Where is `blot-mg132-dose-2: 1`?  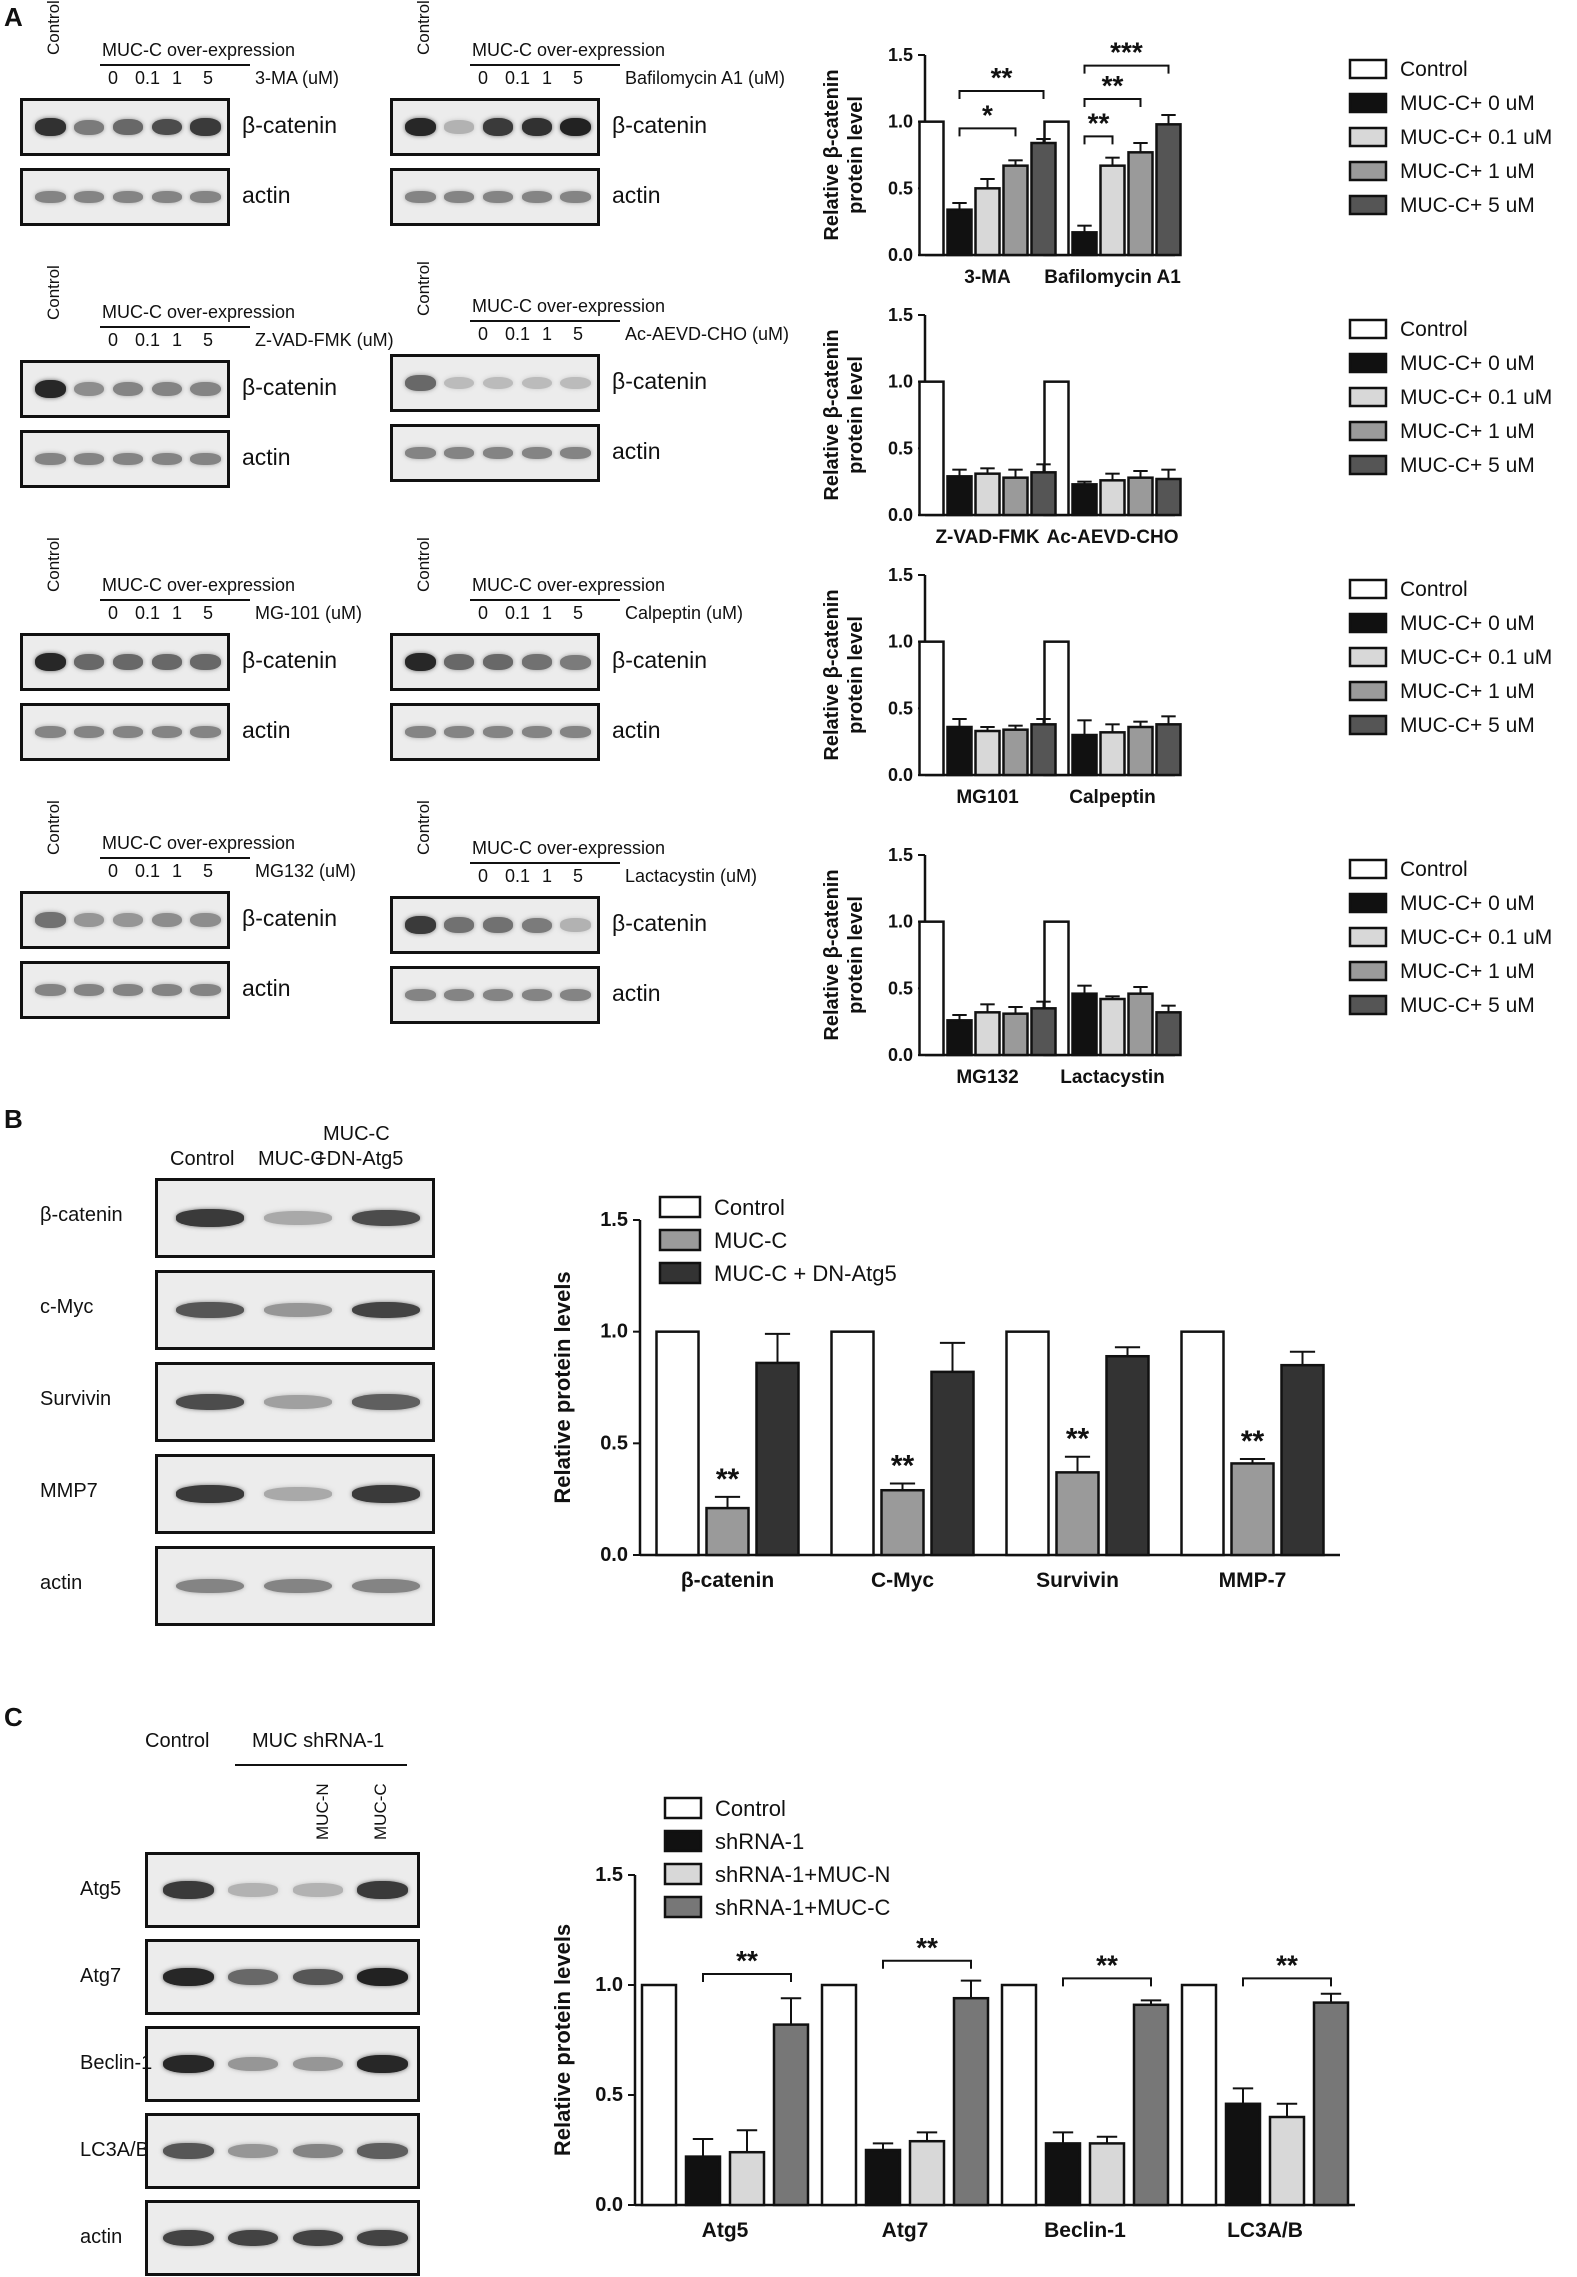 blot-mg132-dose-2: 1 is located at coordinates (177, 871).